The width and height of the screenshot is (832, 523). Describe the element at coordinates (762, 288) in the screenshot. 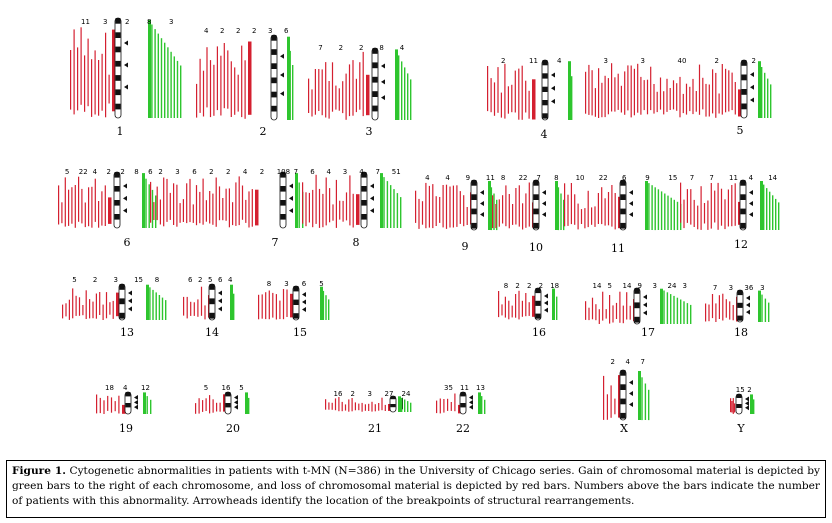

I see `abnormality-count: 3` at that location.